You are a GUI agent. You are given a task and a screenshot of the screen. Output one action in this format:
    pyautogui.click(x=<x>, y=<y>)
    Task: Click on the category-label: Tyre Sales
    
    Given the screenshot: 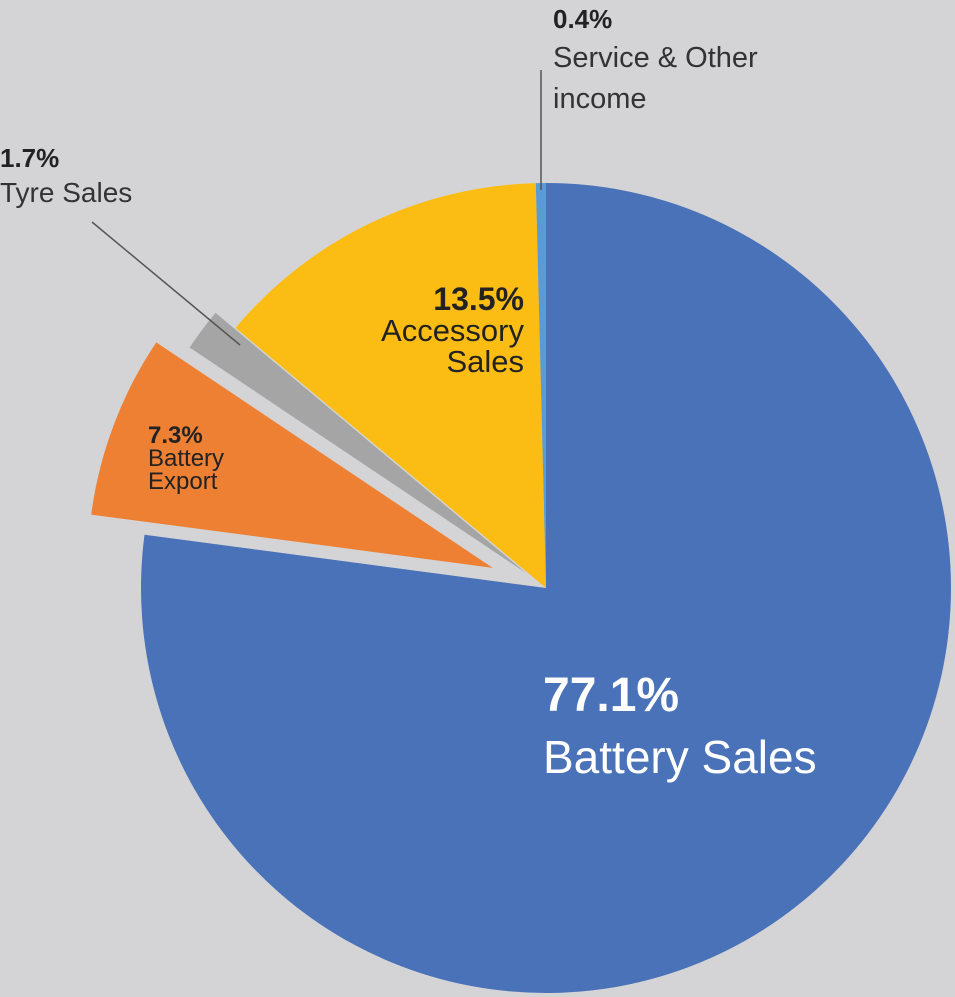 What is the action you would take?
    pyautogui.click(x=66, y=192)
    